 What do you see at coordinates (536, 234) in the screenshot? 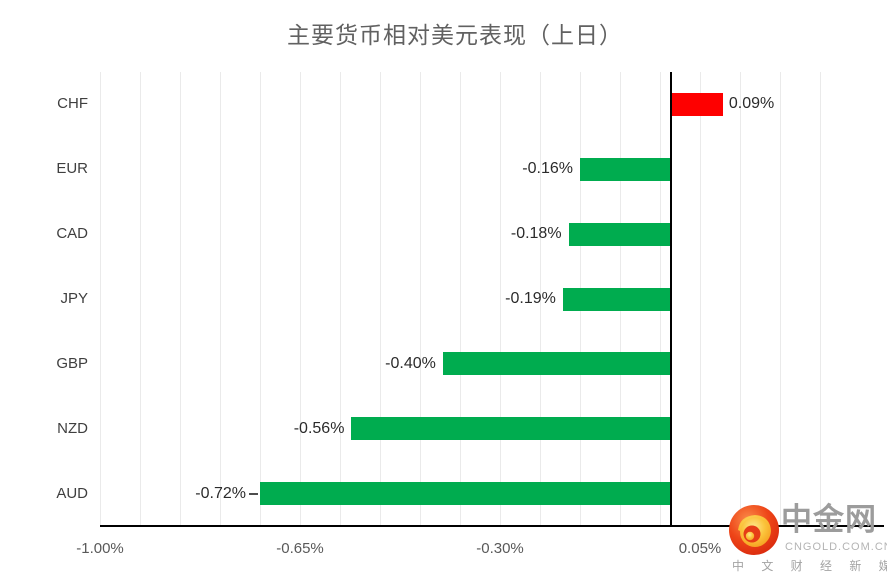
I see `bar-value-label: -0.18%` at bounding box center [536, 234].